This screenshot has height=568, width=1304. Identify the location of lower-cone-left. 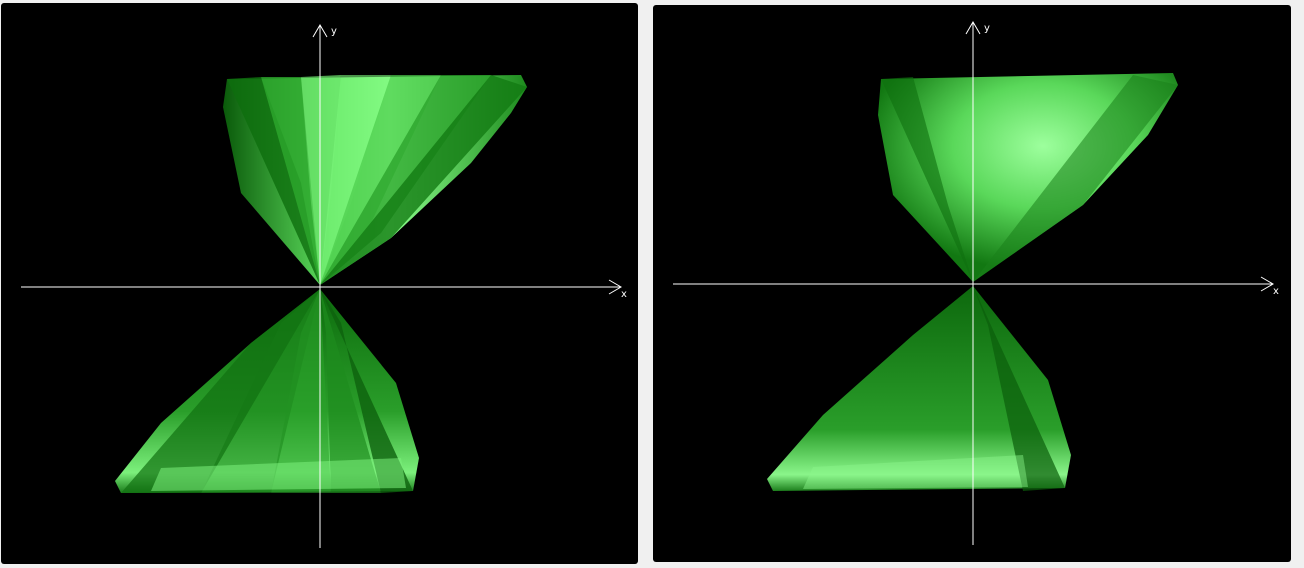
(267, 391).